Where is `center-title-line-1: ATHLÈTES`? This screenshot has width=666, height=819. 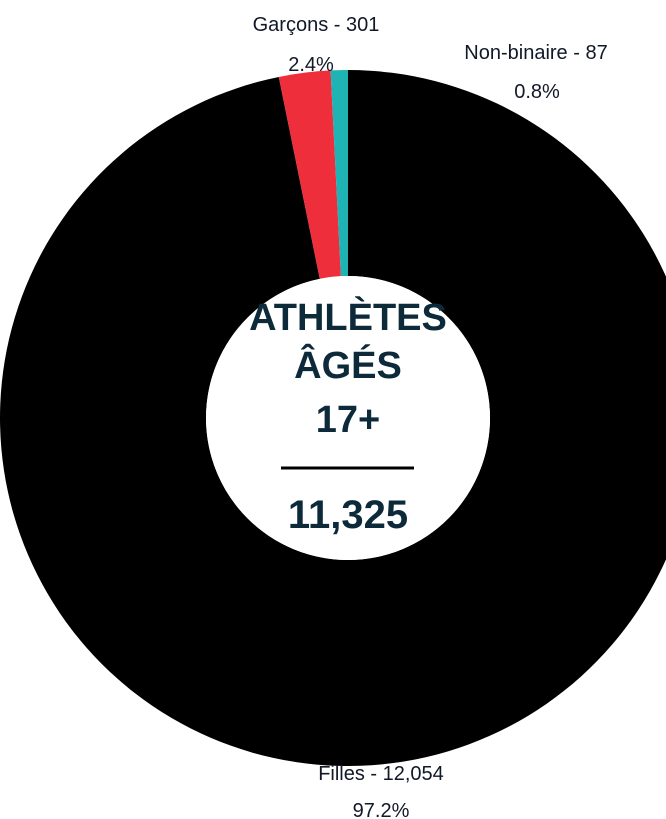
center-title-line-1: ATHLÈTES is located at coordinates (348, 317).